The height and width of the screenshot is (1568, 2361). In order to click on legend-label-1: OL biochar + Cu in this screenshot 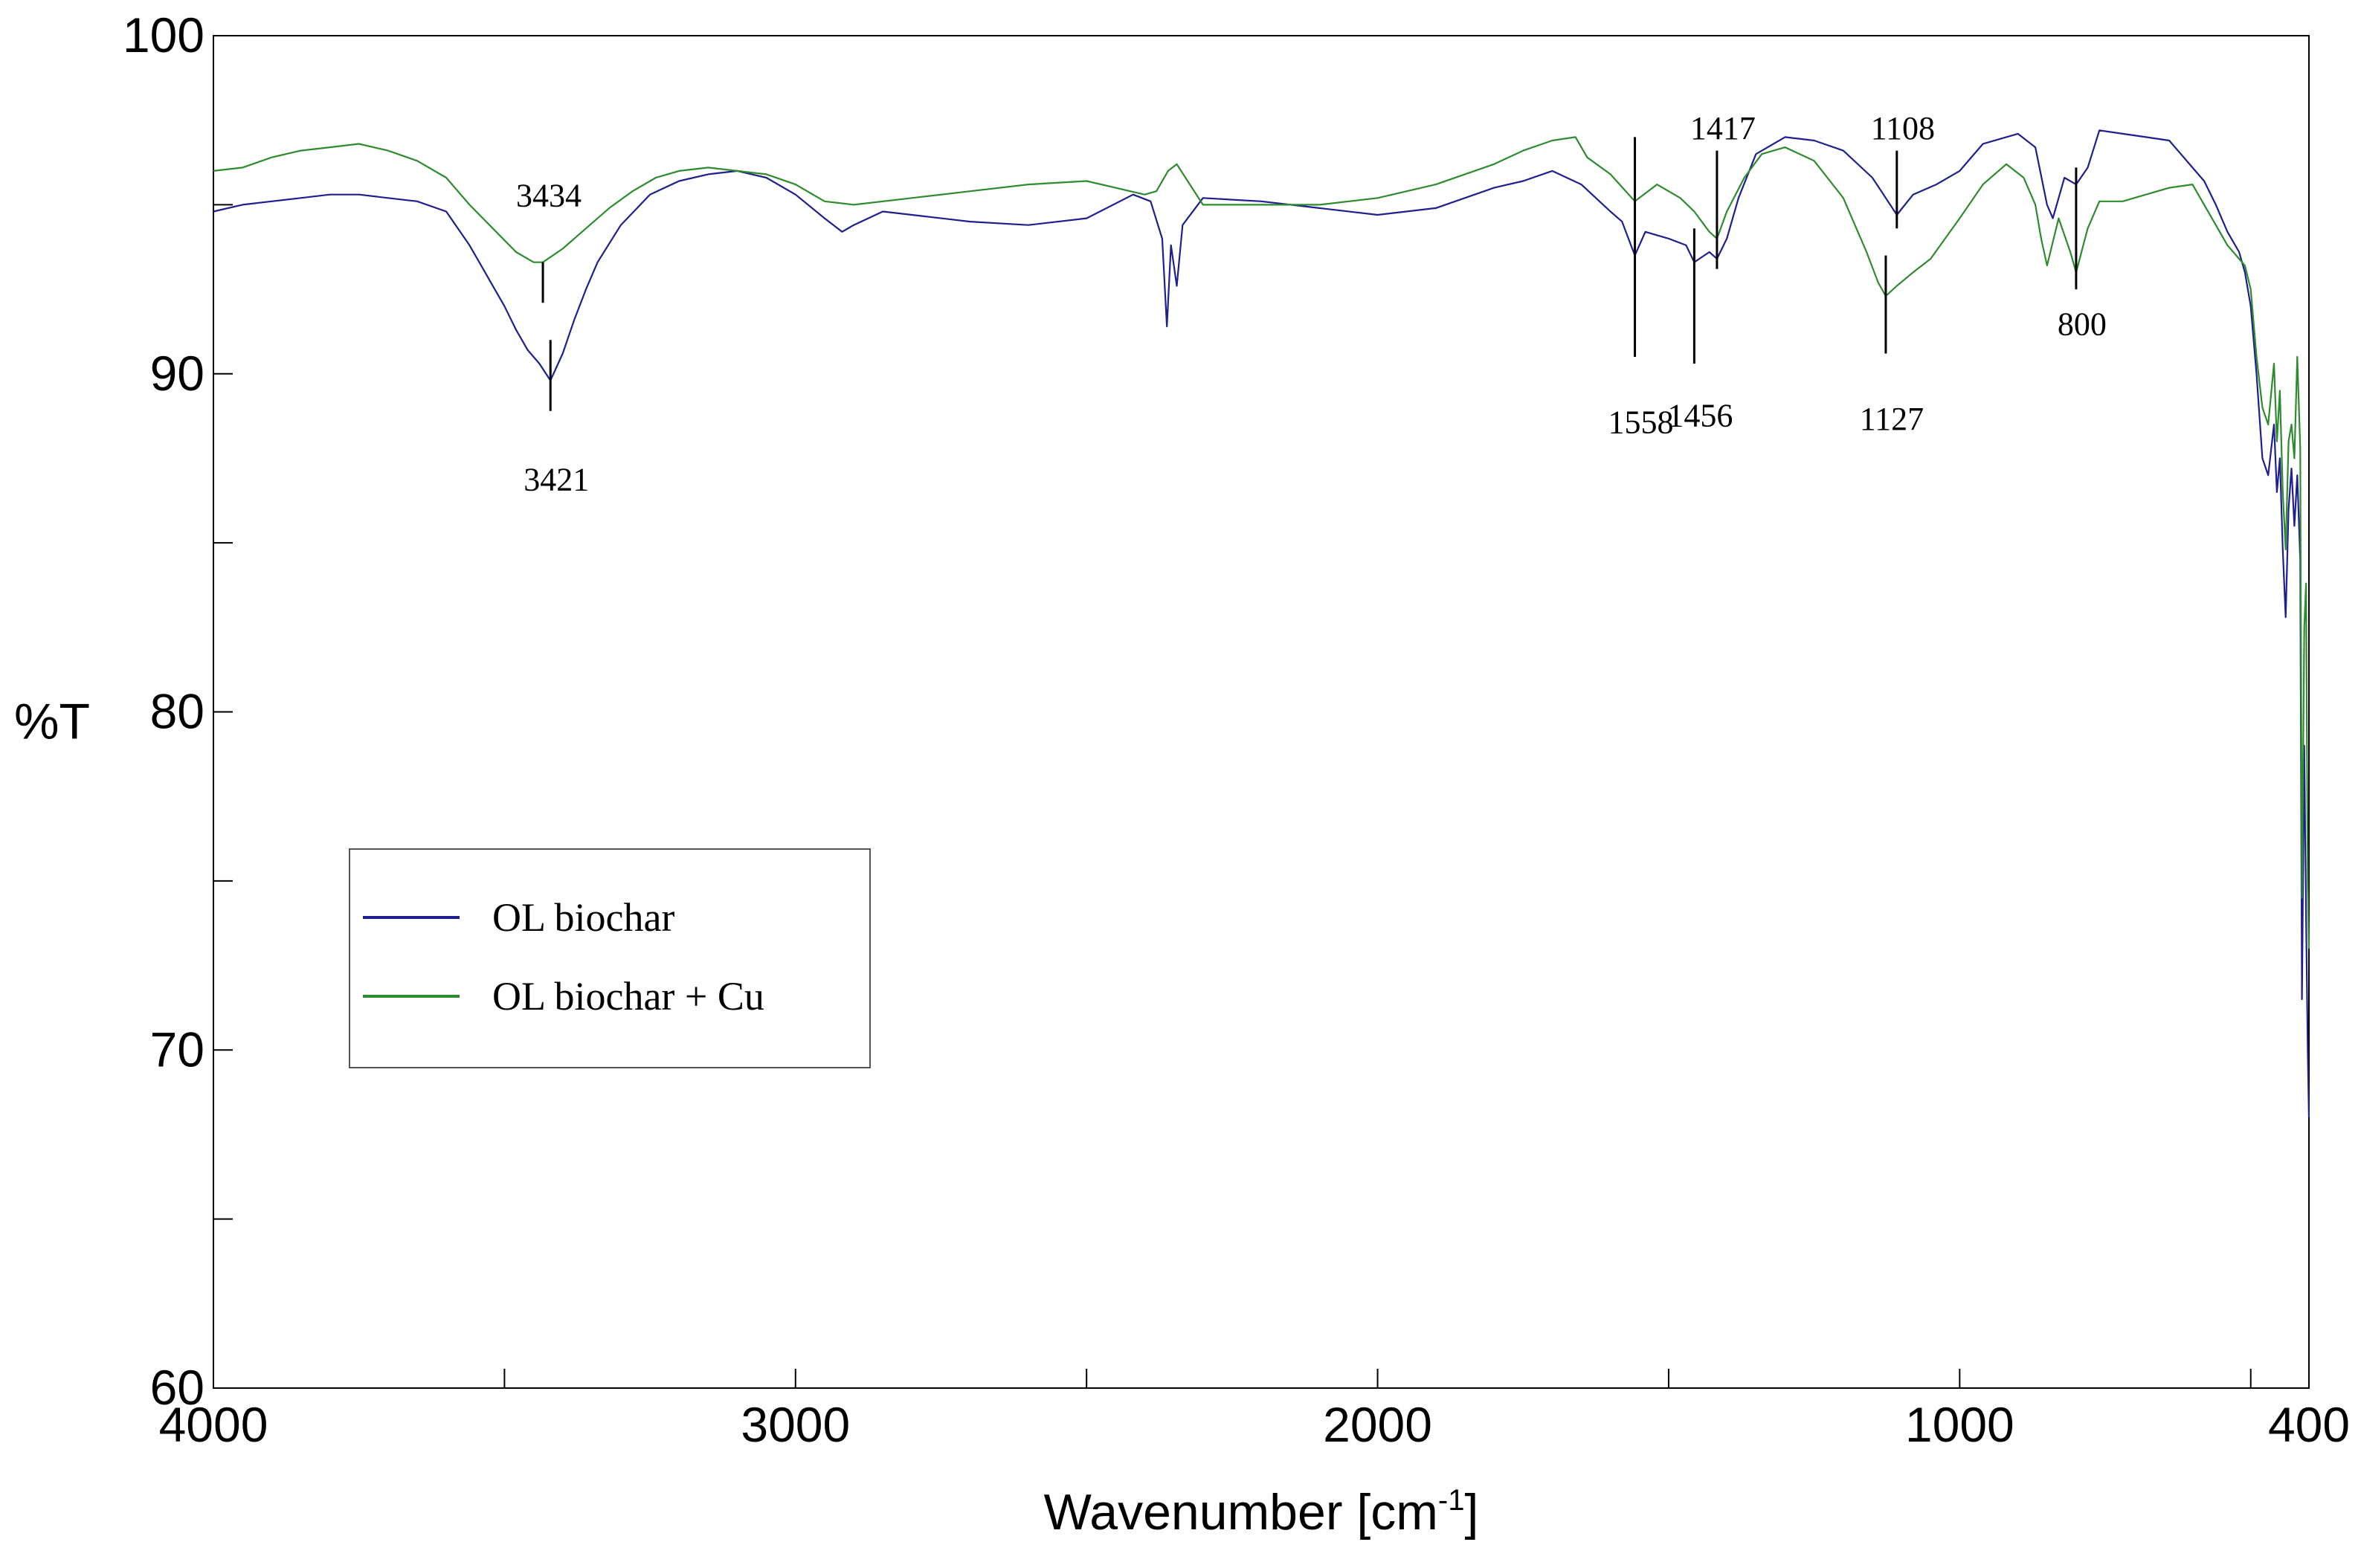, I will do `click(628, 996)`.